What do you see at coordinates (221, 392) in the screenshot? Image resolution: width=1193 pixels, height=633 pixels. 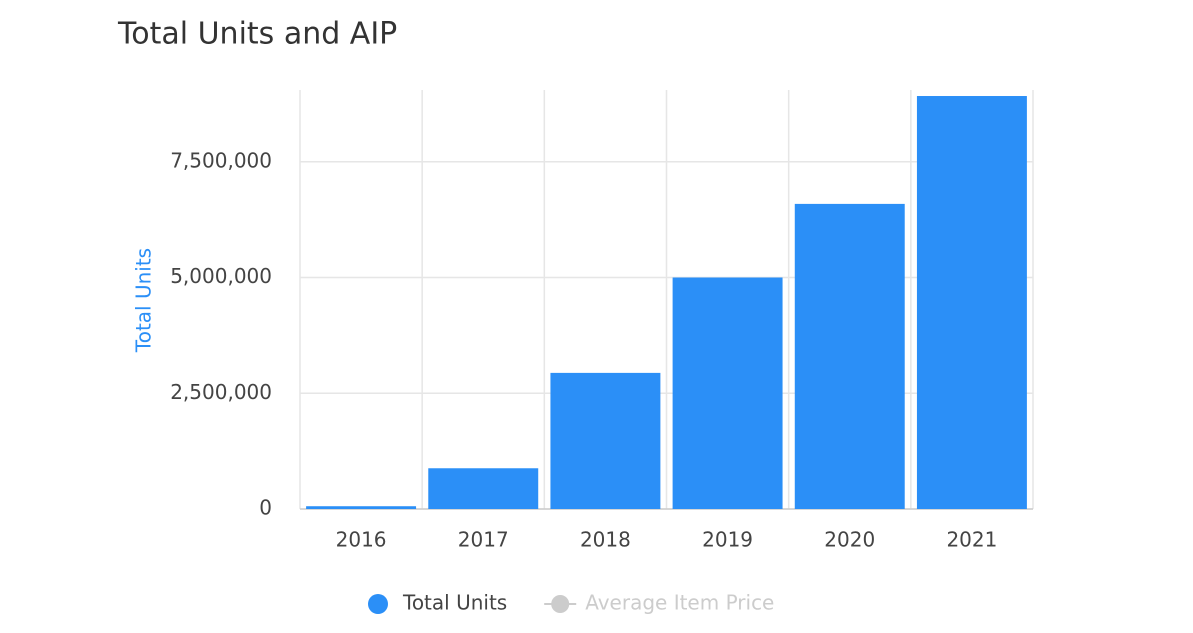 I see `y-tick-label: 2,500,000` at bounding box center [221, 392].